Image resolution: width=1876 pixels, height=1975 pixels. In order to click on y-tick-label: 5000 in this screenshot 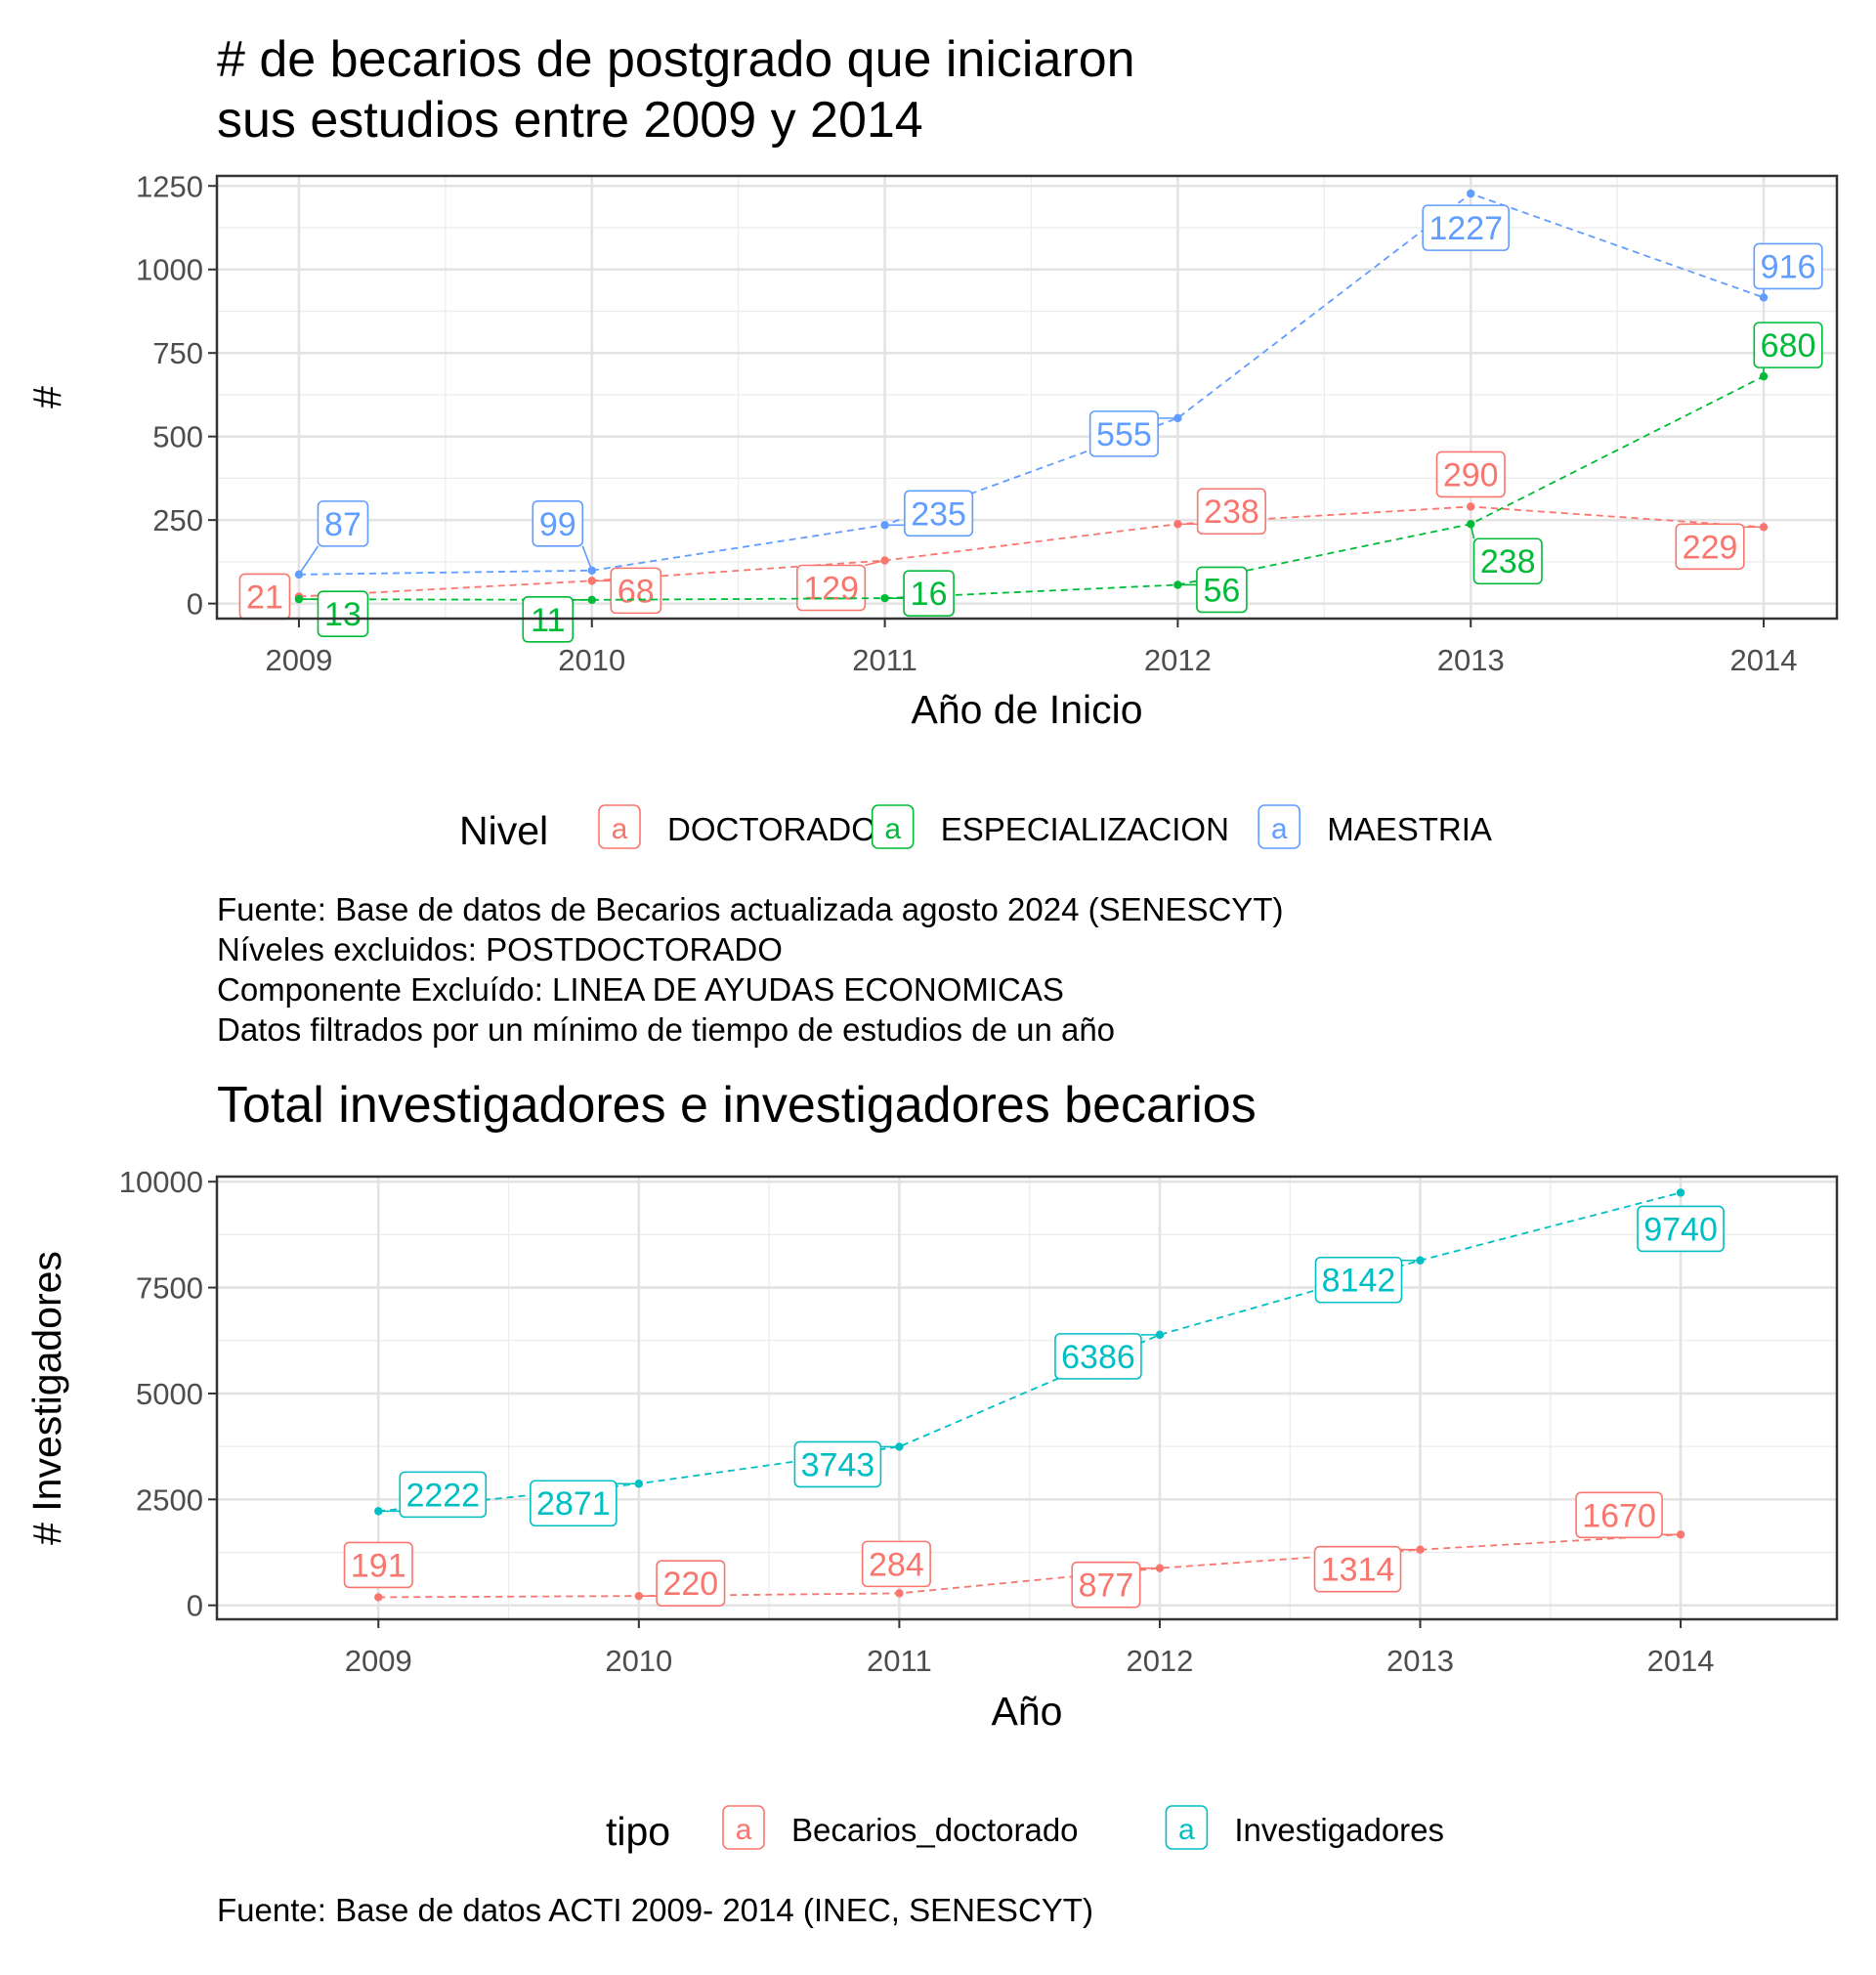, I will do `click(169, 1394)`.